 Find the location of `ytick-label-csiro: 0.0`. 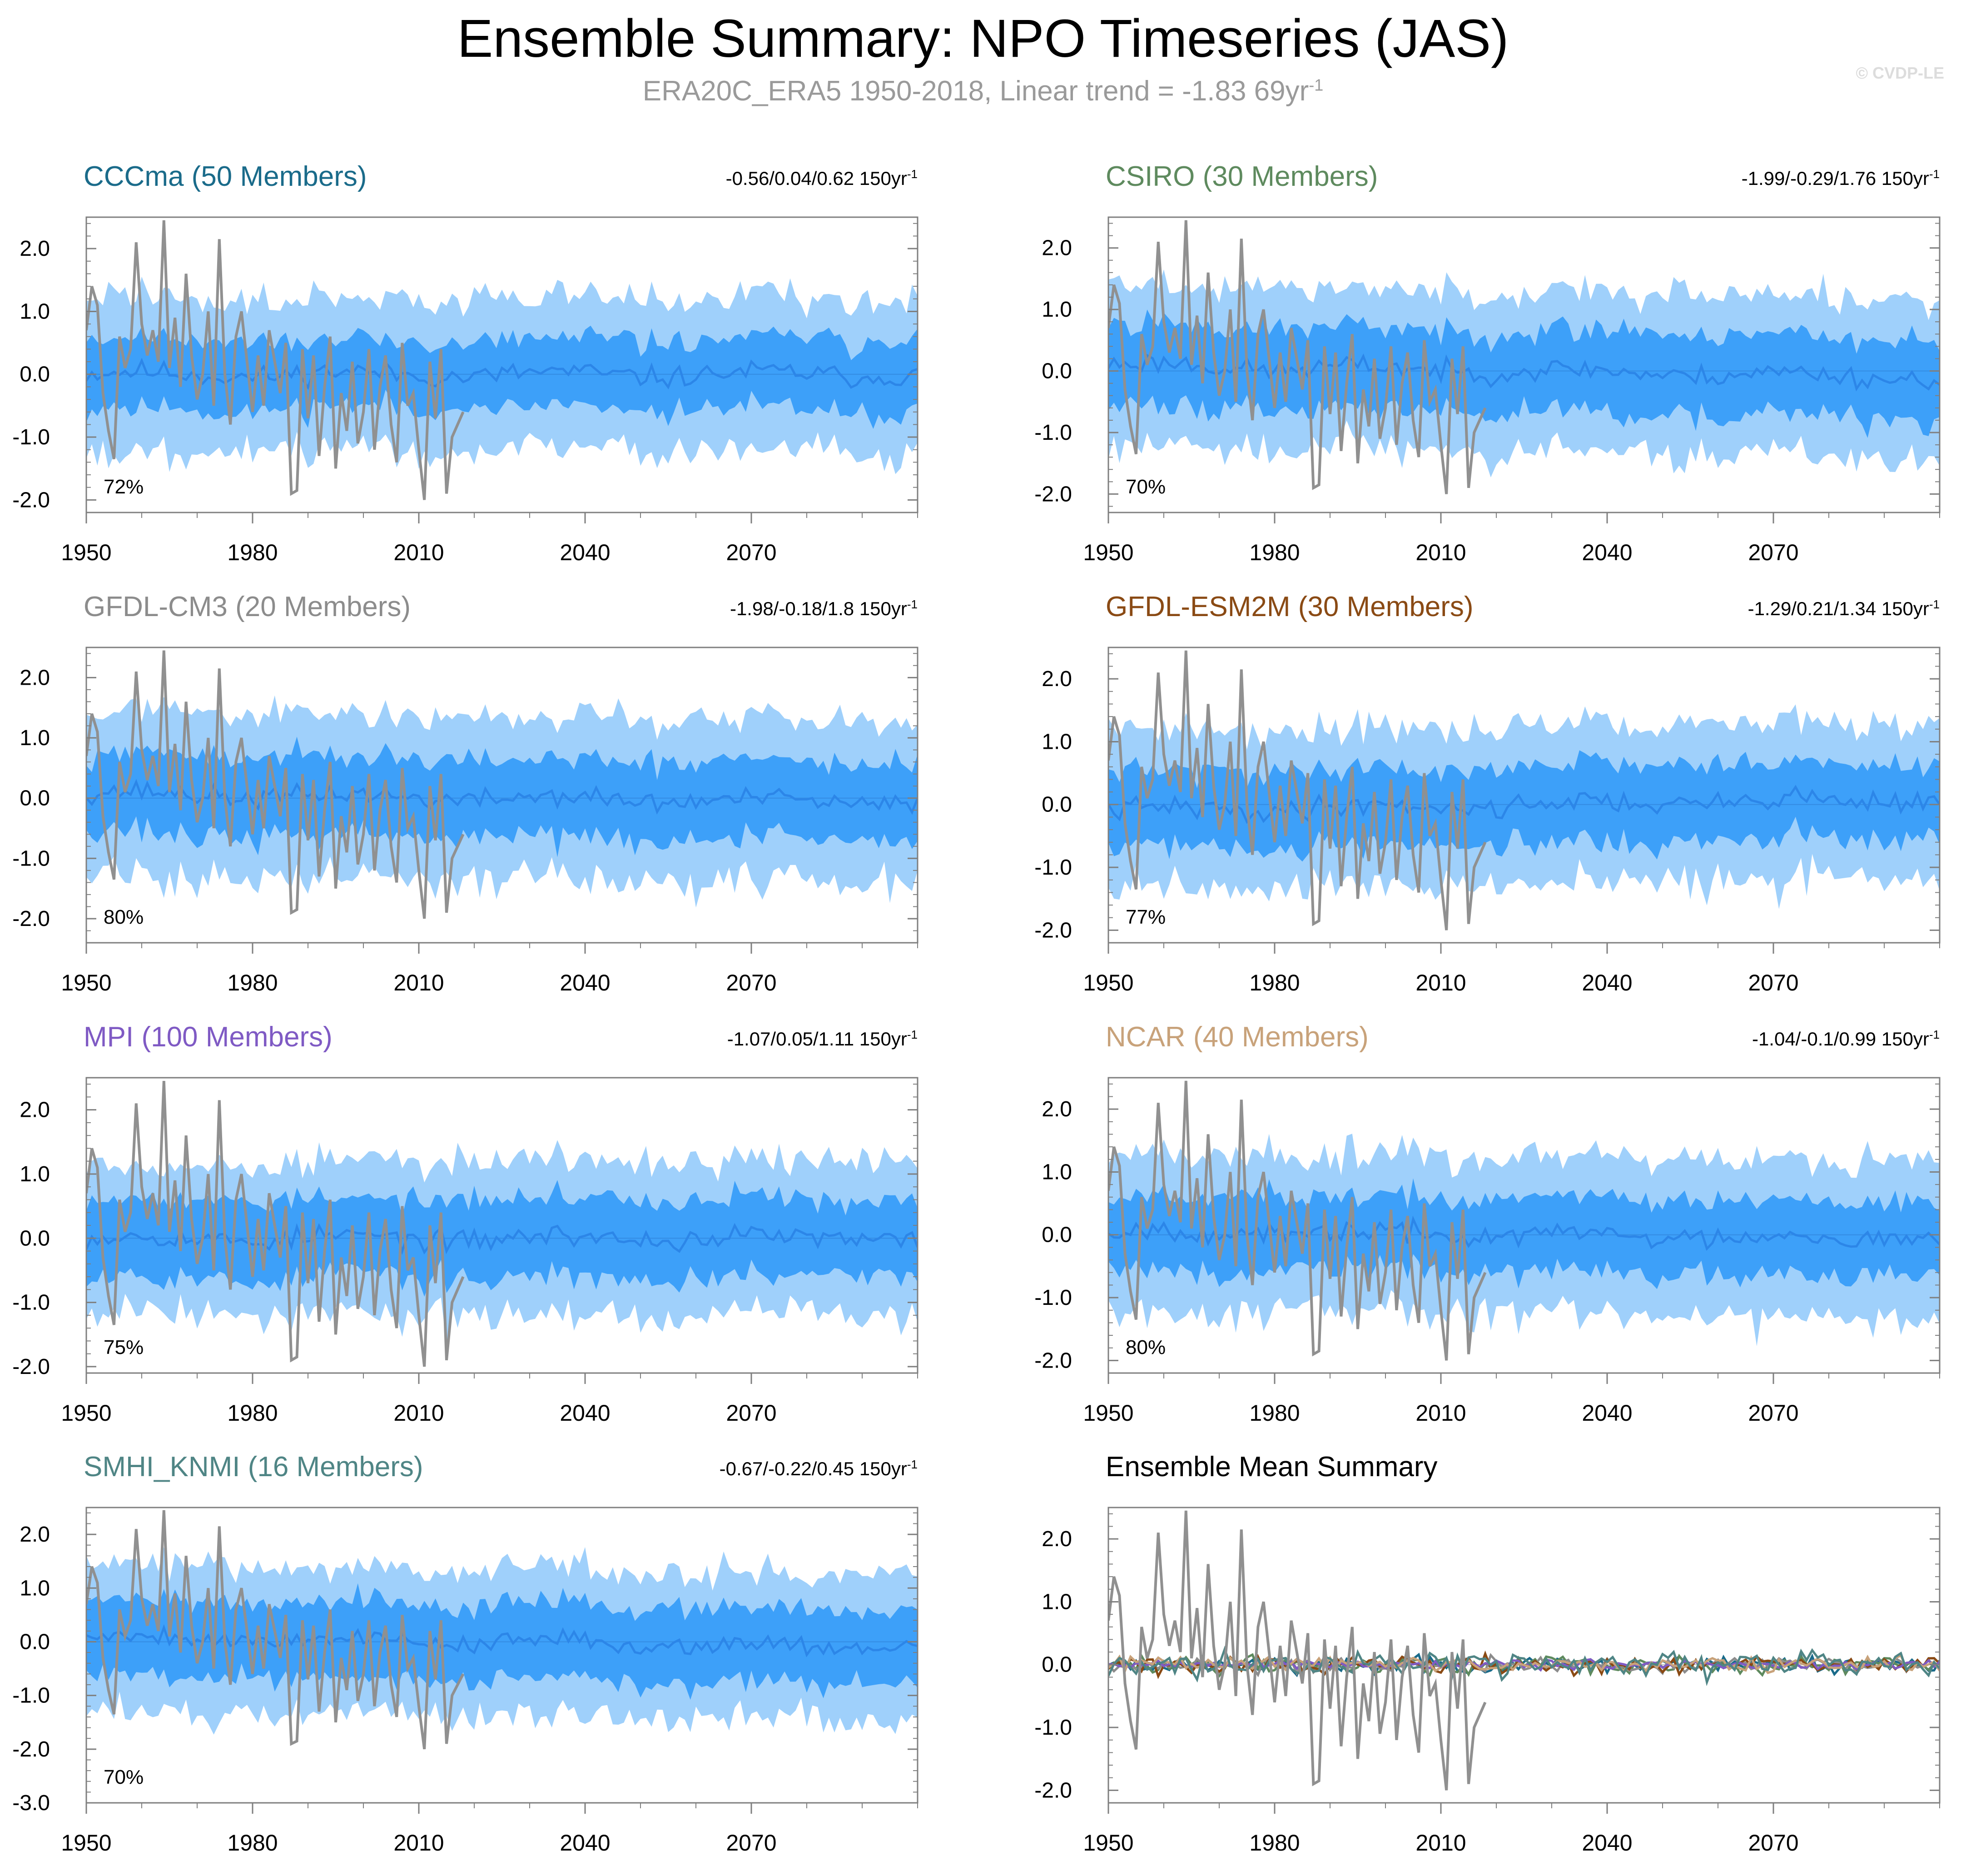

ytick-label-csiro: 0.0 is located at coordinates (1057, 371).